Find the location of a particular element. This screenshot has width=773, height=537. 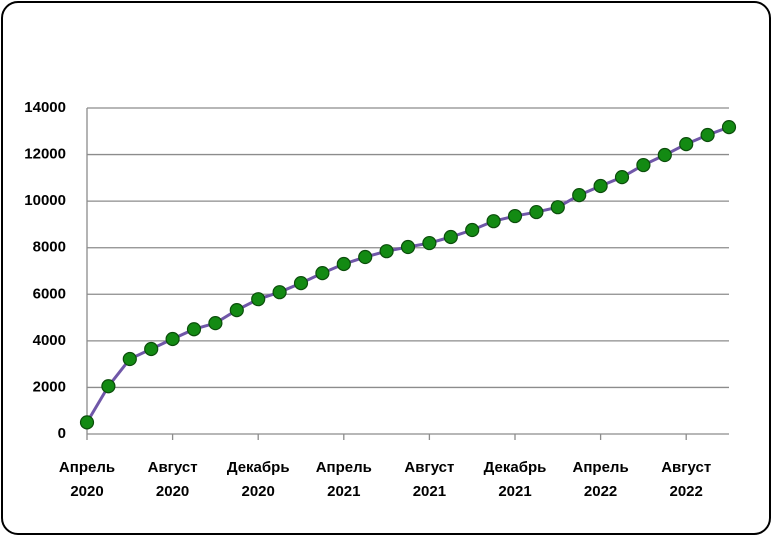

y-tick-label: 12000 is located at coordinates (45, 154).